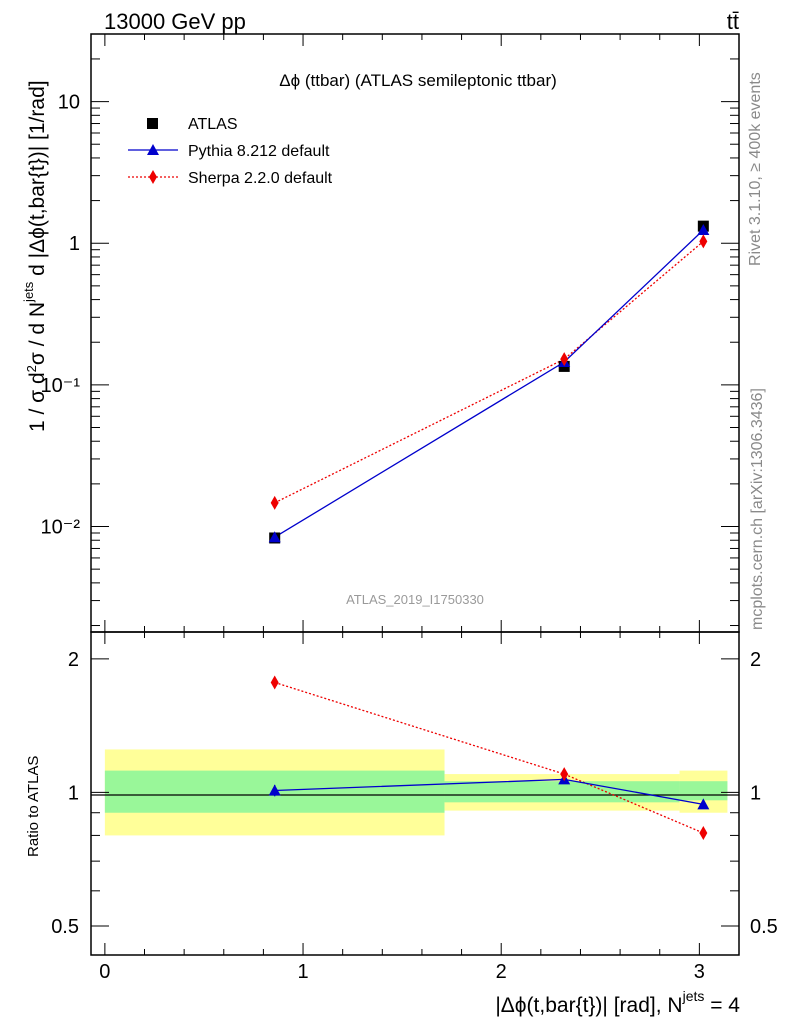 The height and width of the screenshot is (1024, 786). What do you see at coordinates (755, 169) in the screenshot?
I see `rivet-label: Rivet 3.1.10, ≥ 400k events` at bounding box center [755, 169].